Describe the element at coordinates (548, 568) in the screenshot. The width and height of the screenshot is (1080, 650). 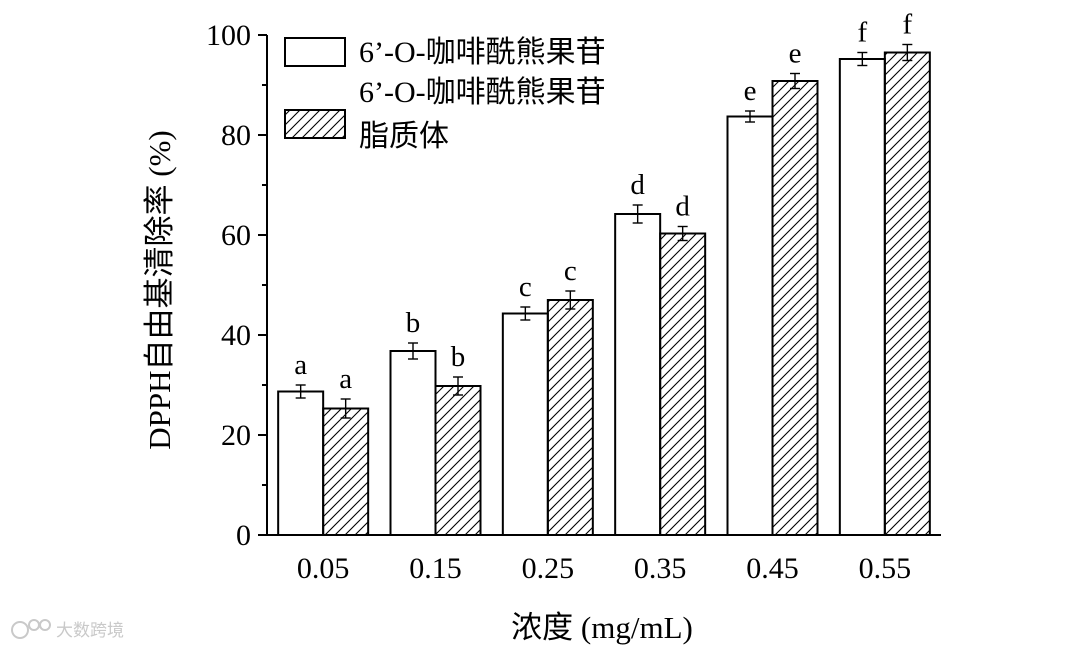
I see `x-tick-label: 0.25` at that location.